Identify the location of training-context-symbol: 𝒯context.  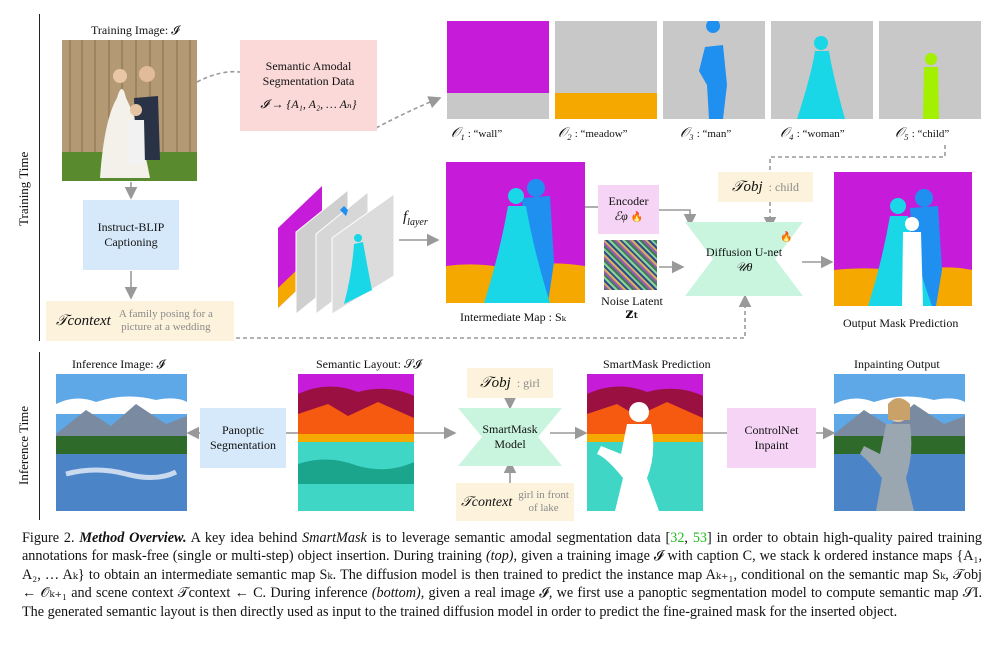
(83, 320).